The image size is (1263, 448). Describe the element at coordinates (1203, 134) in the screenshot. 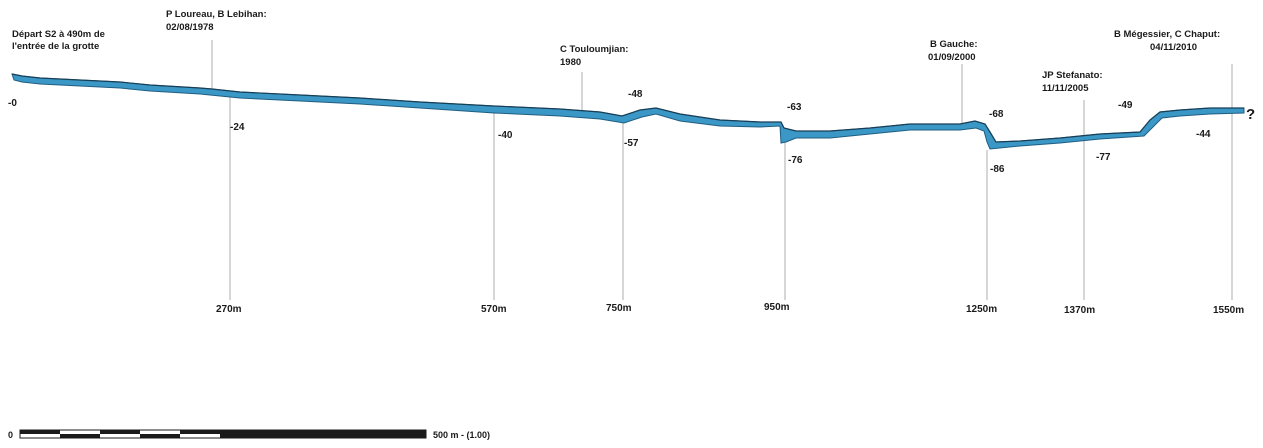

I see `depth-label: -44` at that location.